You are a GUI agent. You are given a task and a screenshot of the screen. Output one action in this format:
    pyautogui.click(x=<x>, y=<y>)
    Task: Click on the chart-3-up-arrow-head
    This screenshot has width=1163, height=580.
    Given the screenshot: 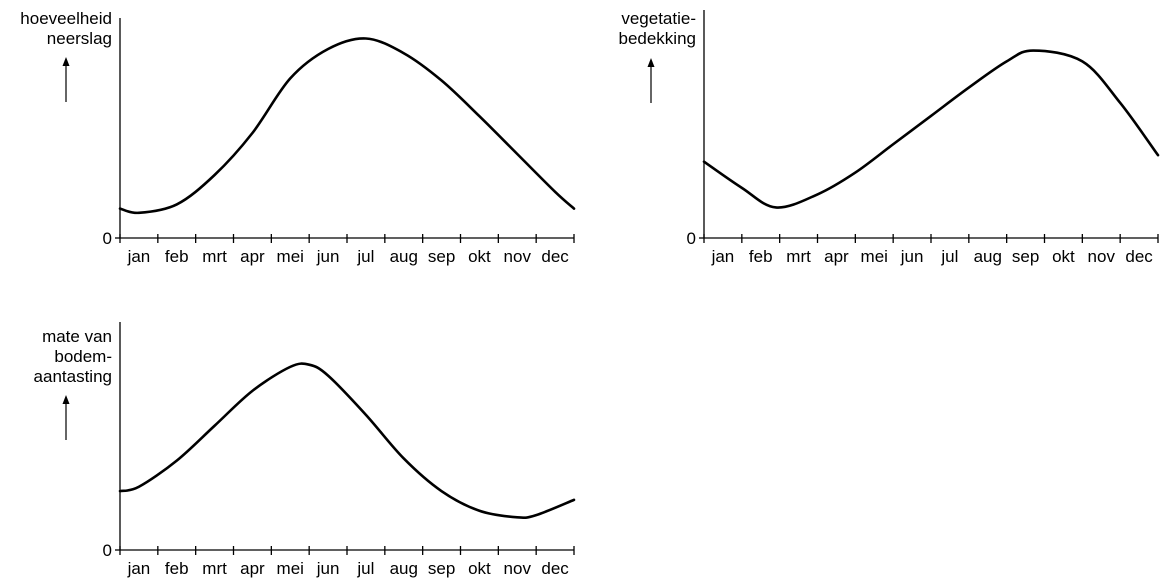 What is the action you would take?
    pyautogui.click(x=66, y=399)
    